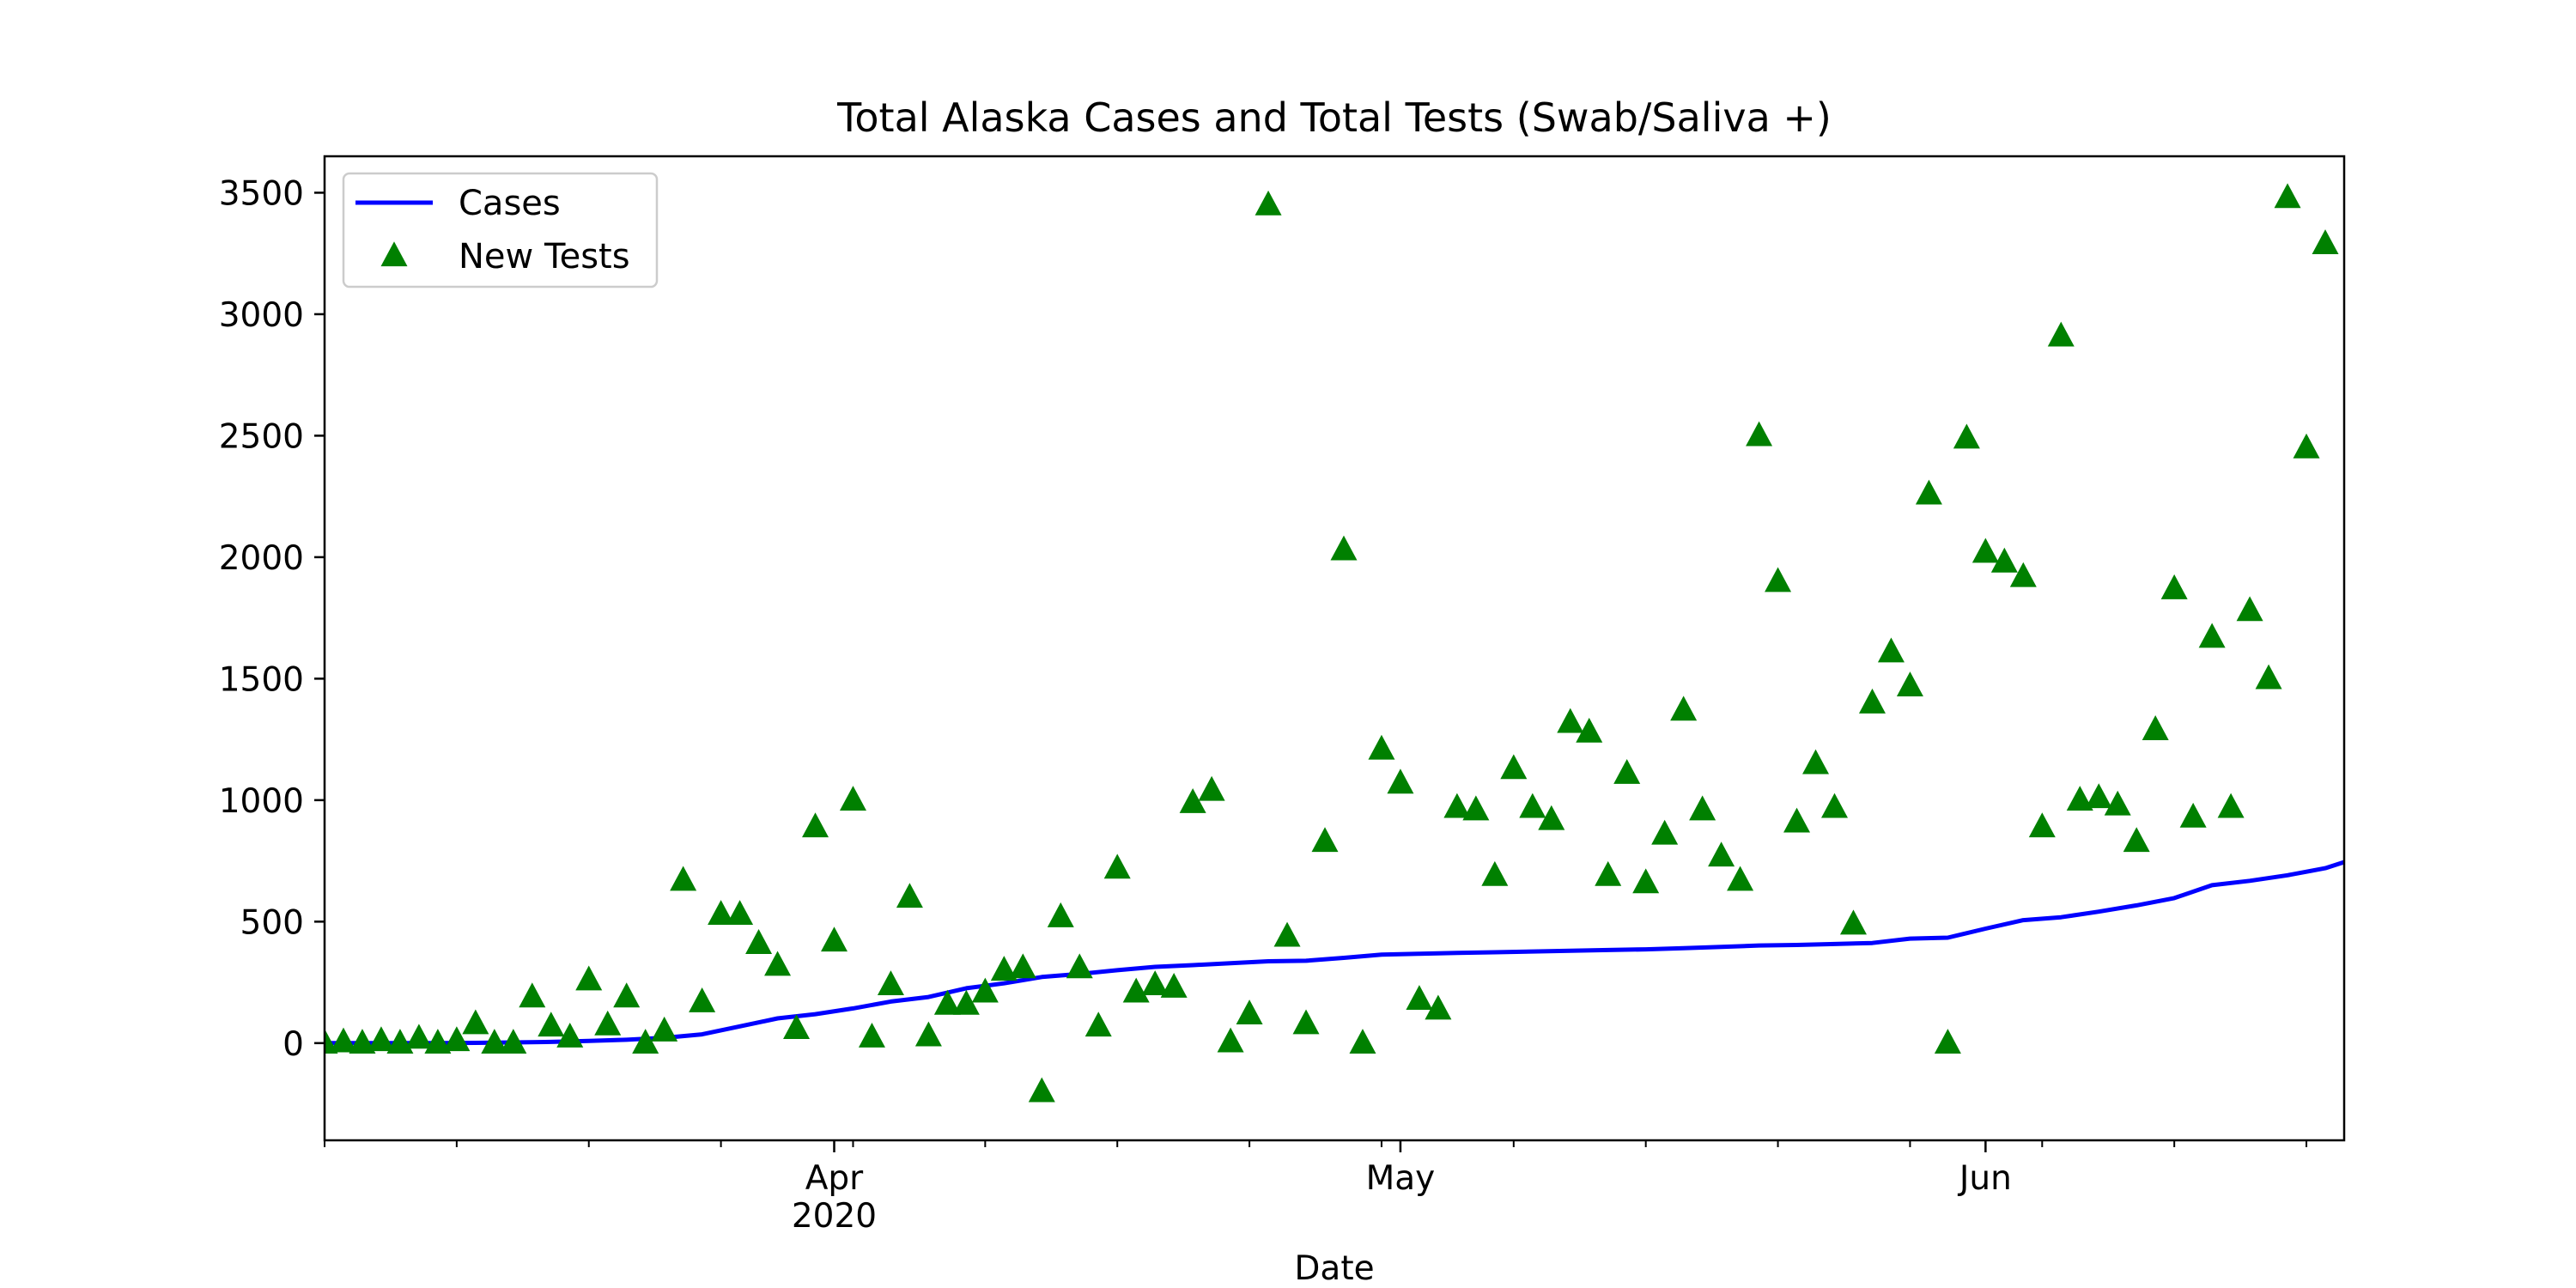  I want to click on legend-label: New Tests, so click(544, 257).